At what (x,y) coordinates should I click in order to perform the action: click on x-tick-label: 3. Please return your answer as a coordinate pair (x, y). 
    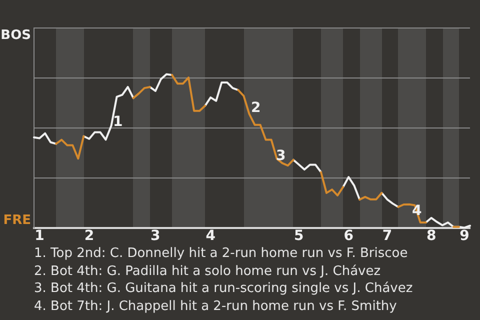
    Looking at the image, I should click on (155, 236).